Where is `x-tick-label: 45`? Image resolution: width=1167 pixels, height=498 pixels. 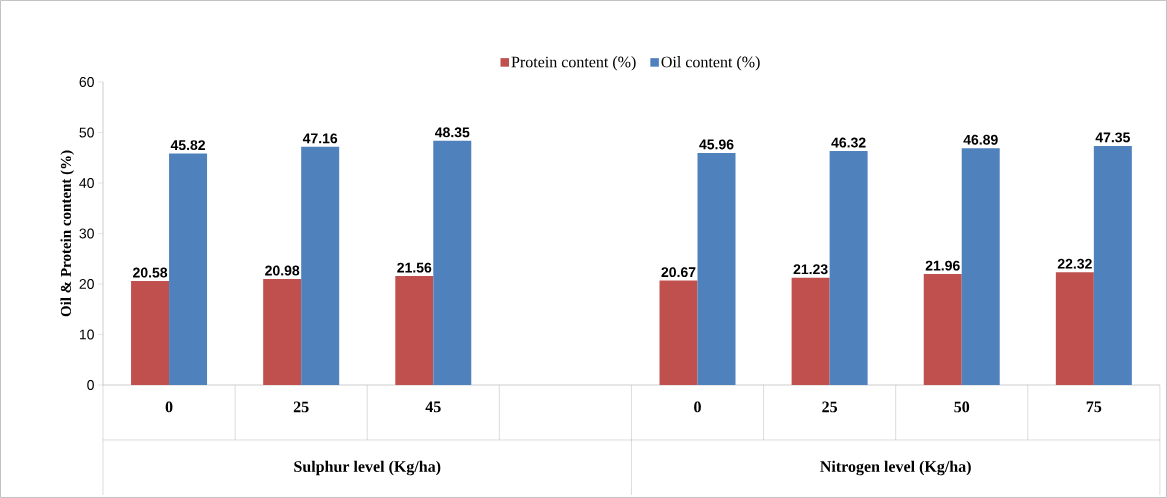 x-tick-label: 45 is located at coordinates (433, 407).